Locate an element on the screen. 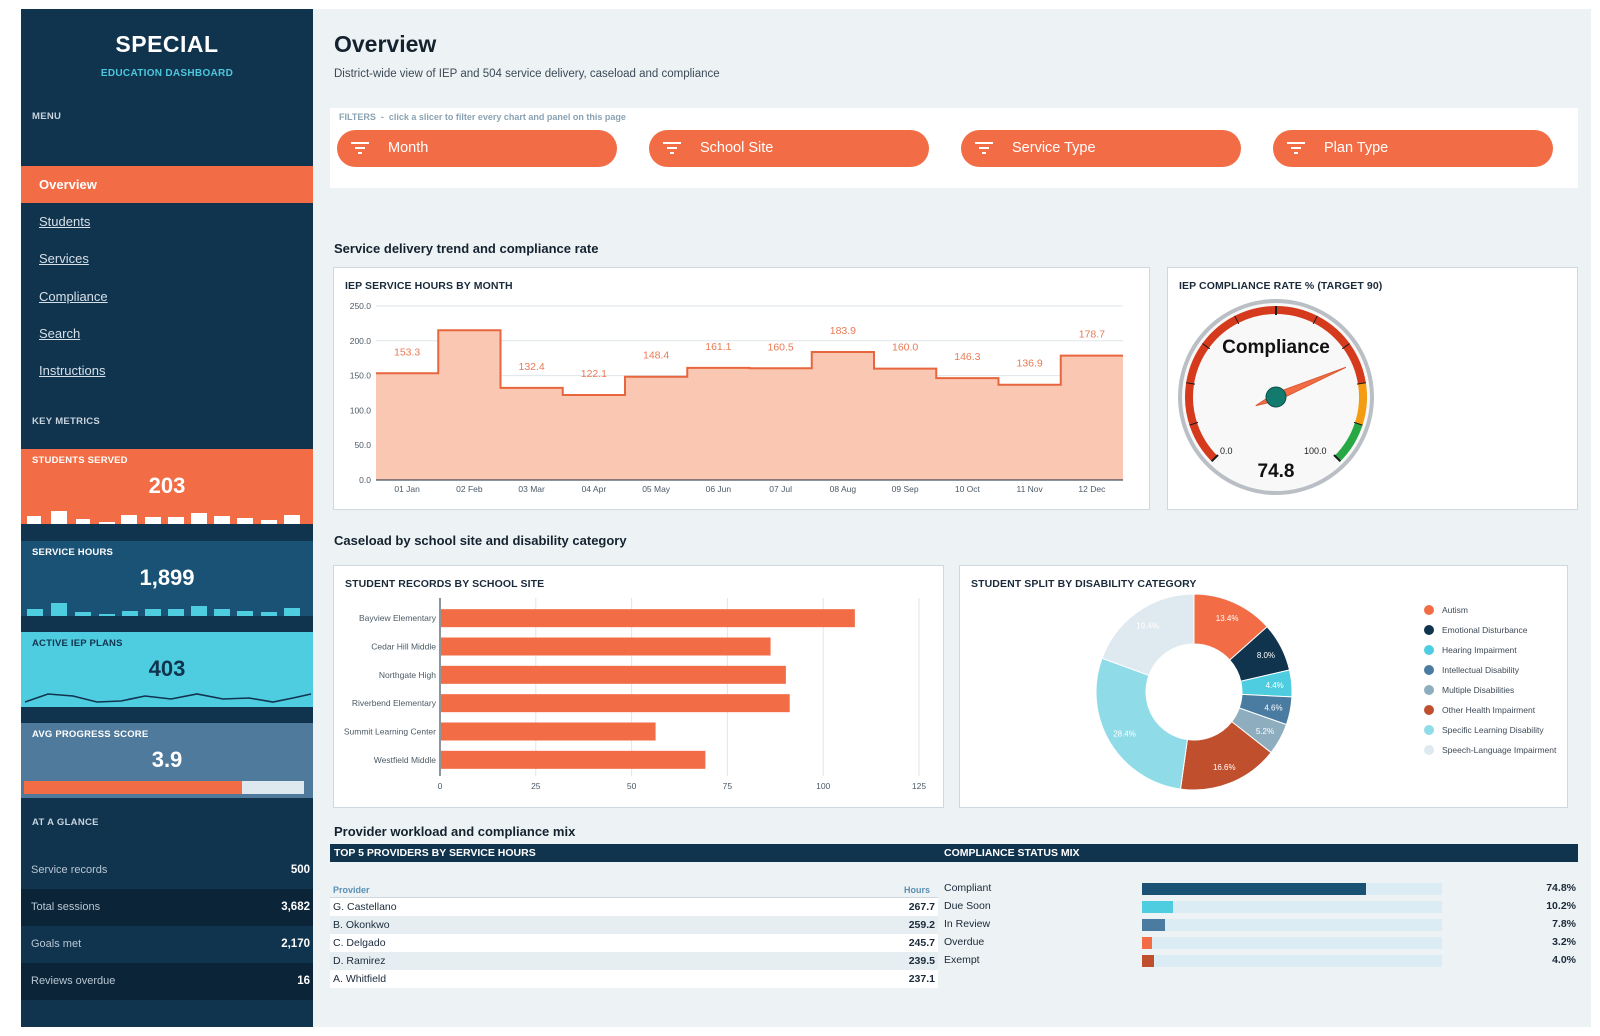 This screenshot has width=1600, height=1036. legend-label: Autism is located at coordinates (1455, 610).